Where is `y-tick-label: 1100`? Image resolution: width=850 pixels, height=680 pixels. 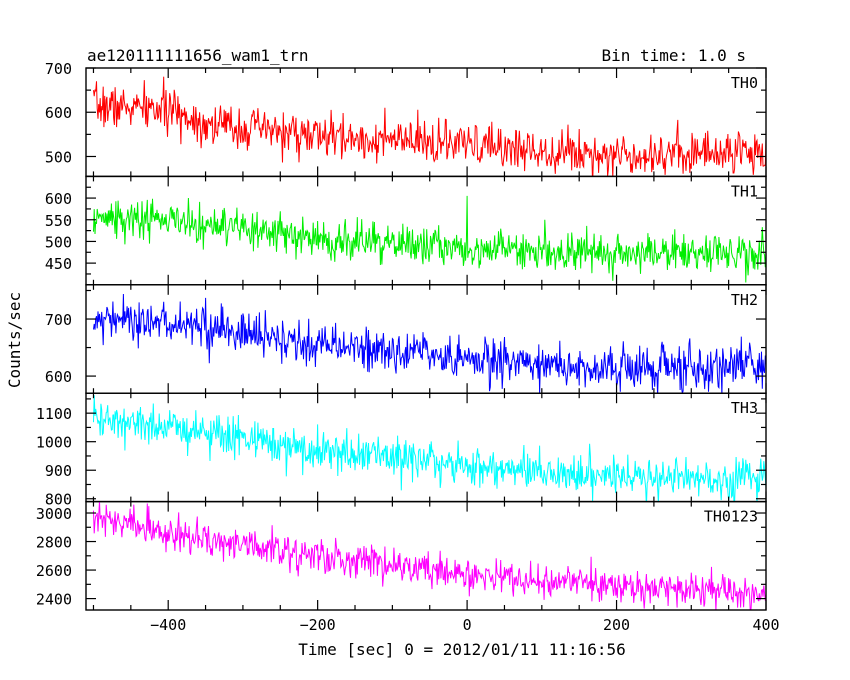
y-tick-label: 1100 is located at coordinates (54, 414).